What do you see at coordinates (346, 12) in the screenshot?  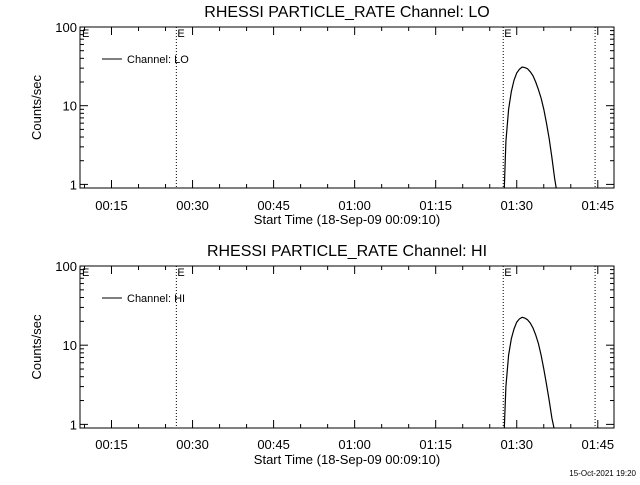 I see `chart-title: RHESSI PARTICLE_RATE Channel: LO` at bounding box center [346, 12].